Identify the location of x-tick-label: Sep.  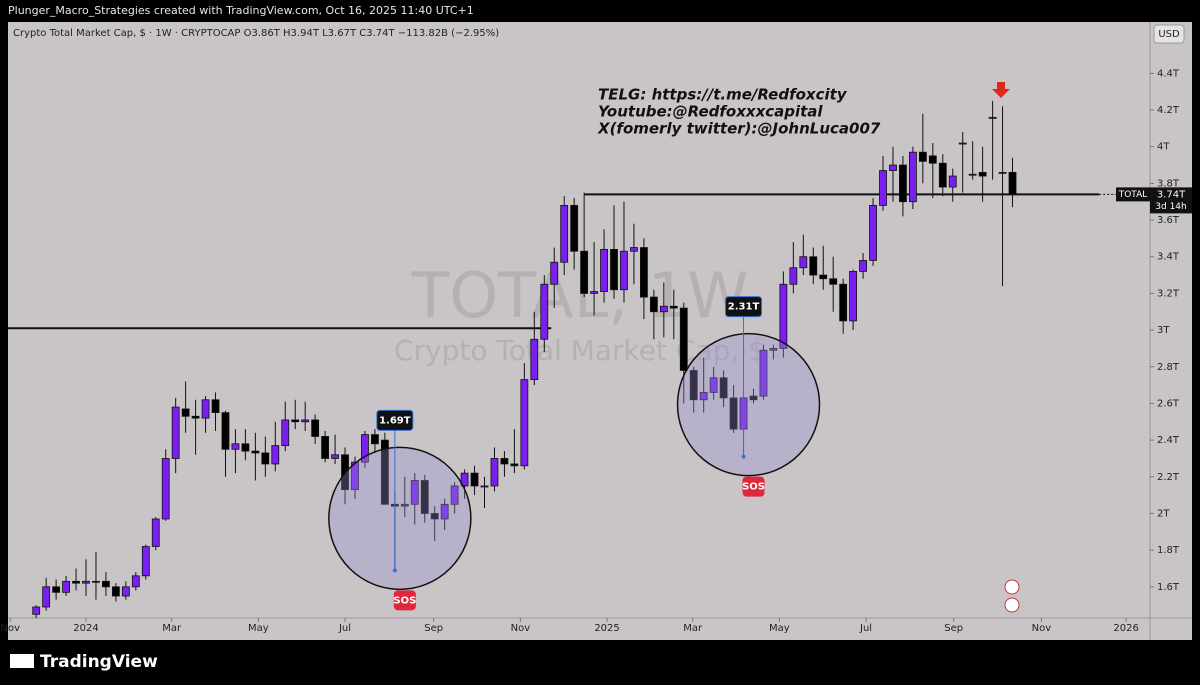
(953, 628).